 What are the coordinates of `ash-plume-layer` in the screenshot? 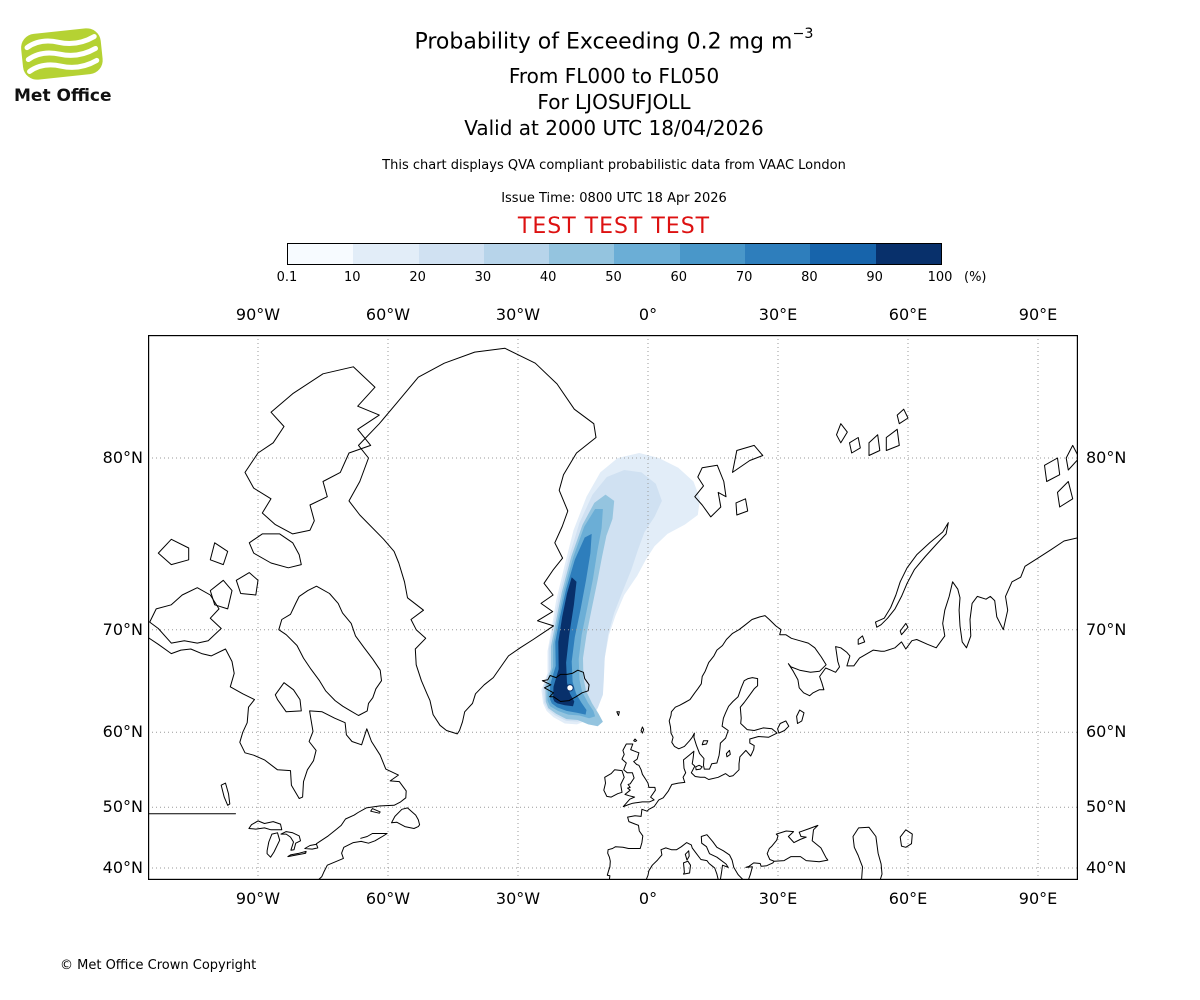 It's located at (565, 642).